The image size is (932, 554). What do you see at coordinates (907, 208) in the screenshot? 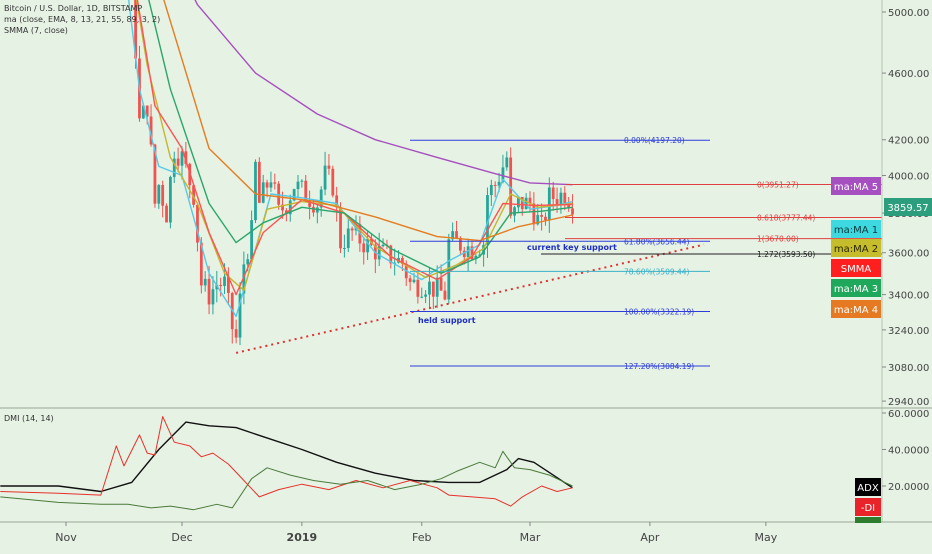
I see `price-tag-text: 3859.57` at bounding box center [907, 208].